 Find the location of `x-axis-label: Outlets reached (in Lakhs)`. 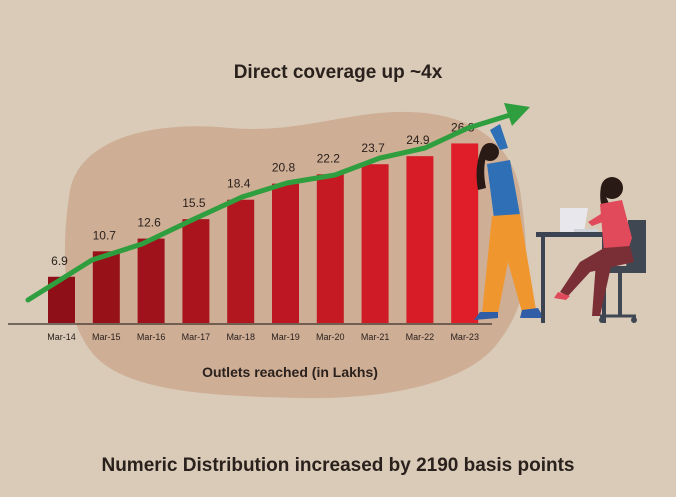

x-axis-label: Outlets reached (in Lakhs) is located at coordinates (290, 372).